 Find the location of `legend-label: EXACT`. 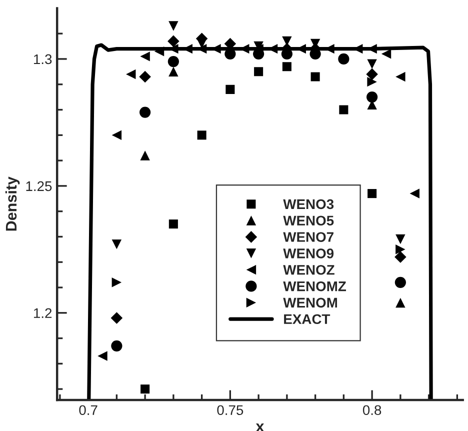

legend-label: EXACT is located at coordinates (307, 319).